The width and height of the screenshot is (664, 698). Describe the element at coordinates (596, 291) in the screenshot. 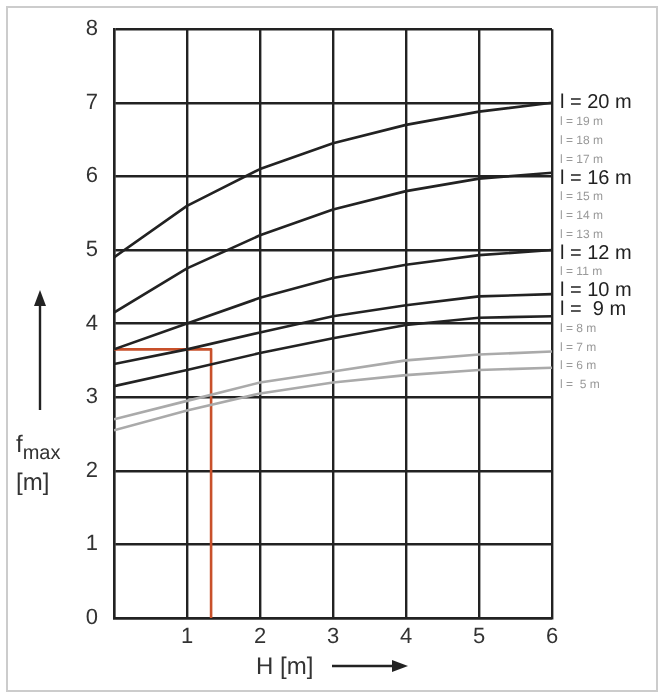

I see `series-label: l = 10 m` at that location.